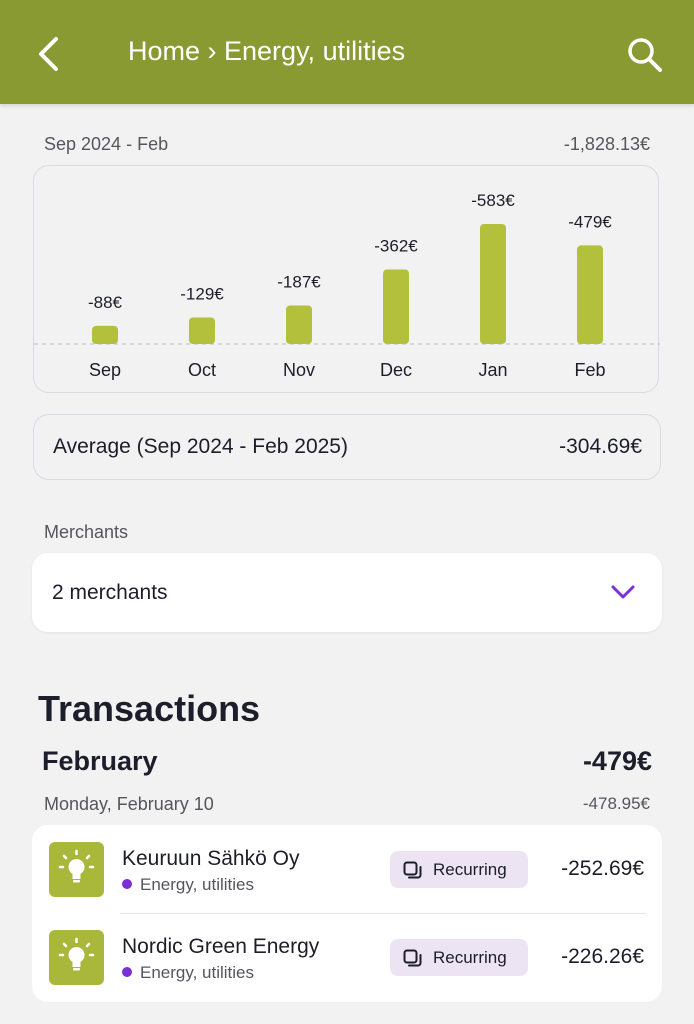 The image size is (694, 1024). What do you see at coordinates (105, 302) in the screenshot?
I see `chart-value-label: -88€` at bounding box center [105, 302].